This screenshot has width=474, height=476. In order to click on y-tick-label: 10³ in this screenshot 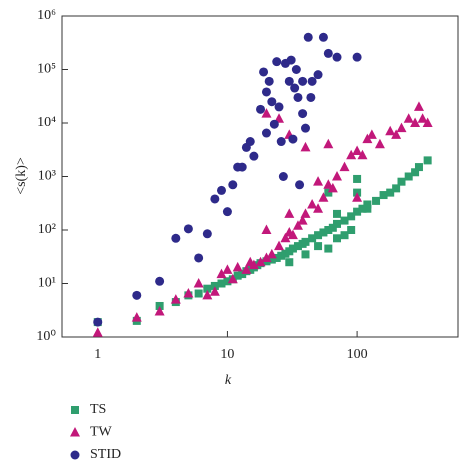, I will do `click(47, 176)`.